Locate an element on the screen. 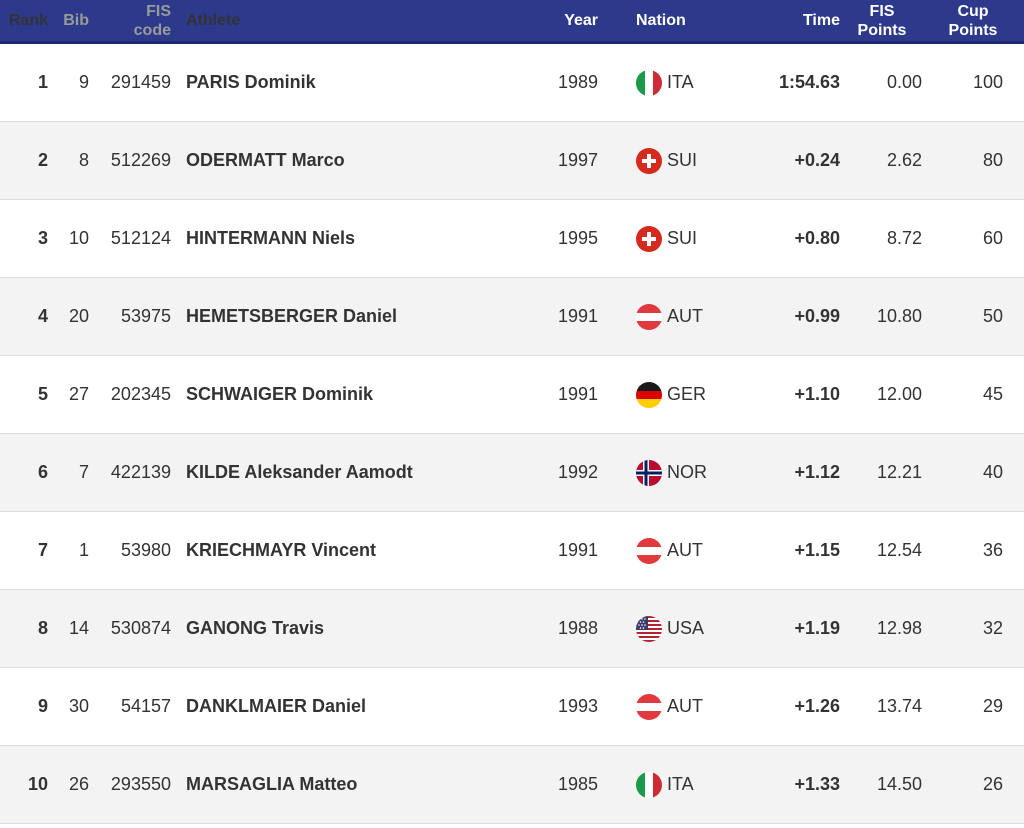  header-nation: Nation is located at coordinates (661, 20).